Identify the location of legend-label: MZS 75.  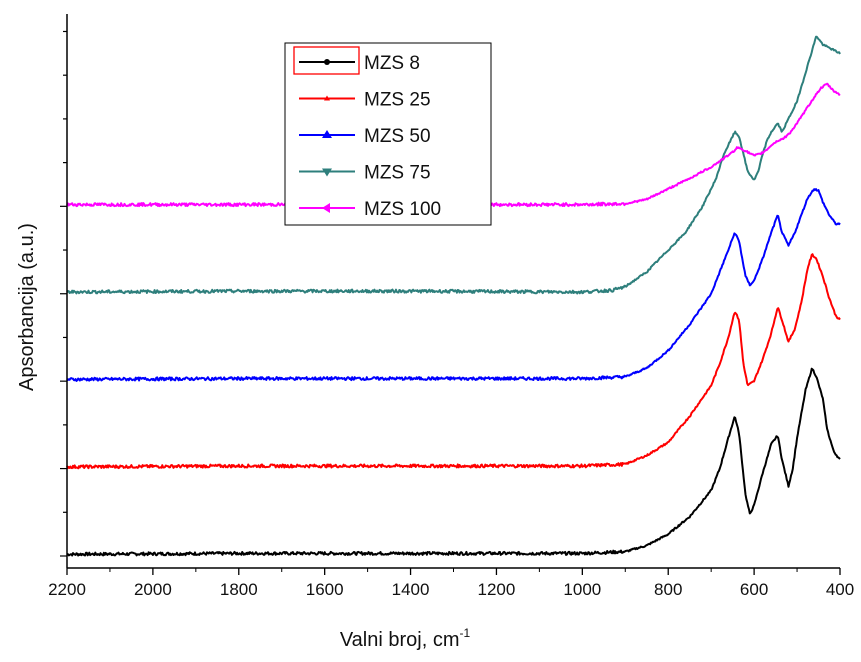
(397, 173).